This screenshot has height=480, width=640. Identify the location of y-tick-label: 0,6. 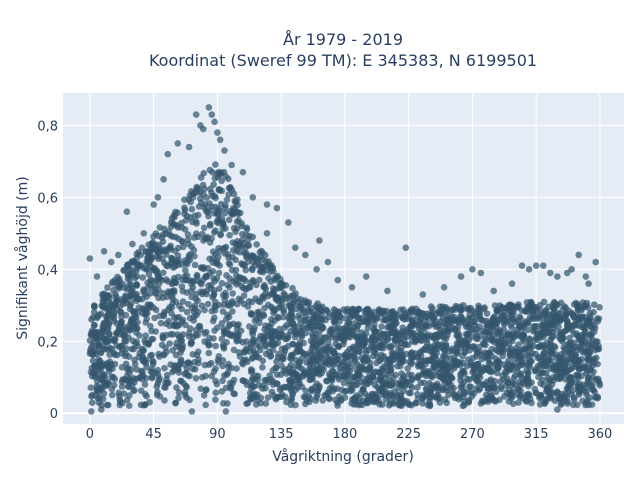
(47, 198).